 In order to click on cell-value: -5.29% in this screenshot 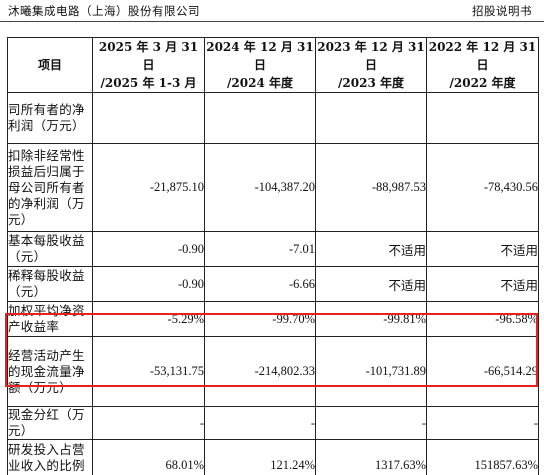, I will do `click(148, 319)`.